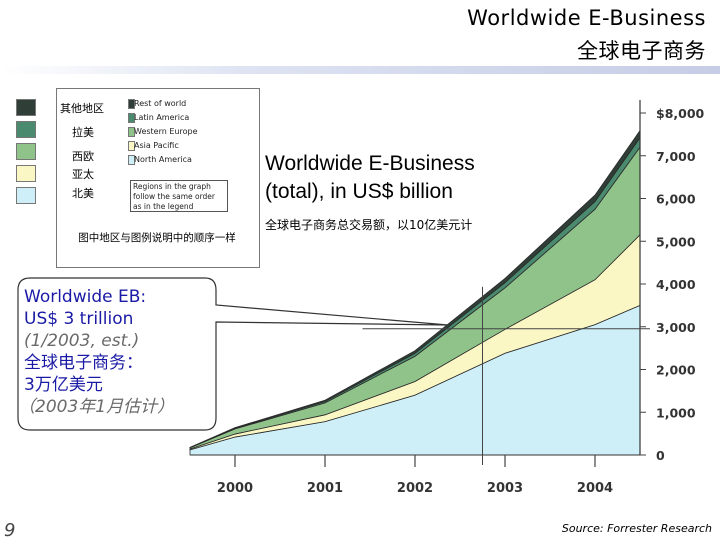 The image size is (720, 541). I want to click on legend-label-en-asia-pacific: Asia Pacific, so click(156, 145).